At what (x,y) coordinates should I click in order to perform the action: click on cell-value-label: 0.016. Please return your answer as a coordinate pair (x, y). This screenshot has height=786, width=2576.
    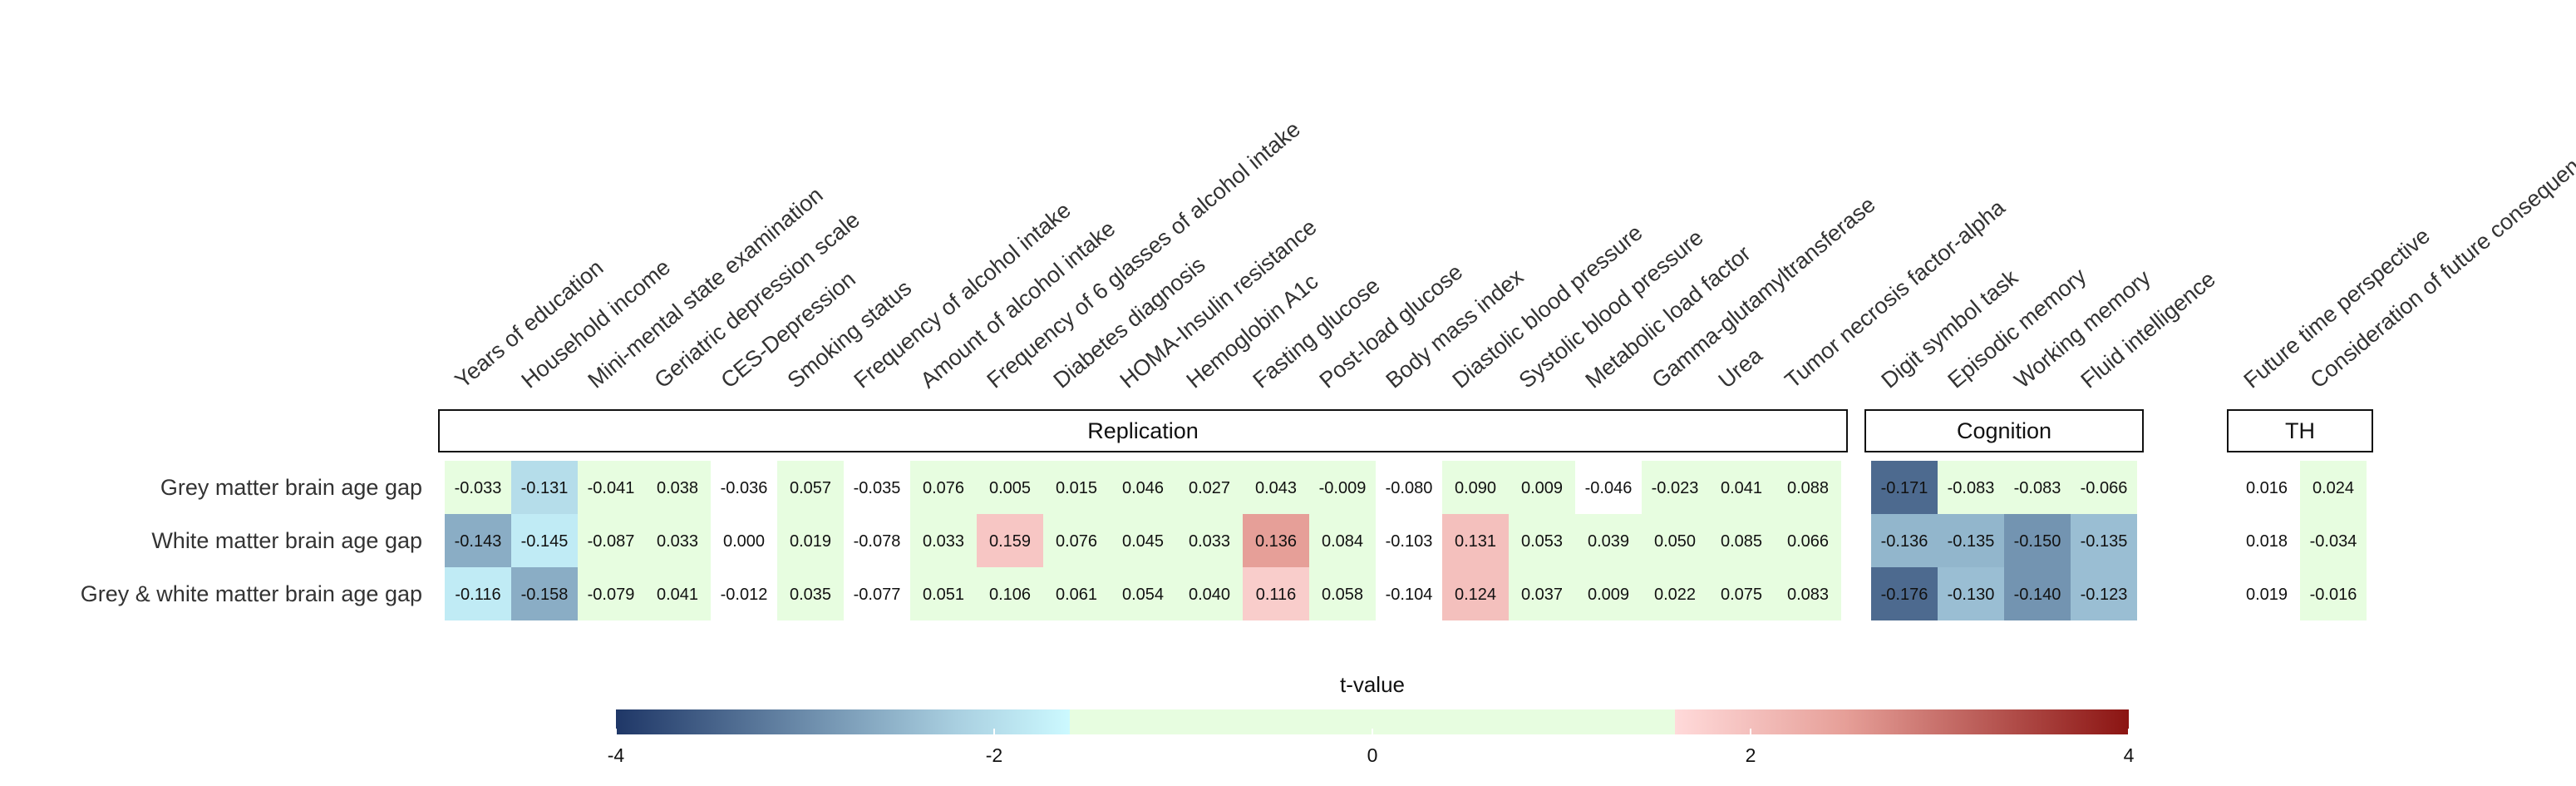
    Looking at the image, I should click on (2267, 488).